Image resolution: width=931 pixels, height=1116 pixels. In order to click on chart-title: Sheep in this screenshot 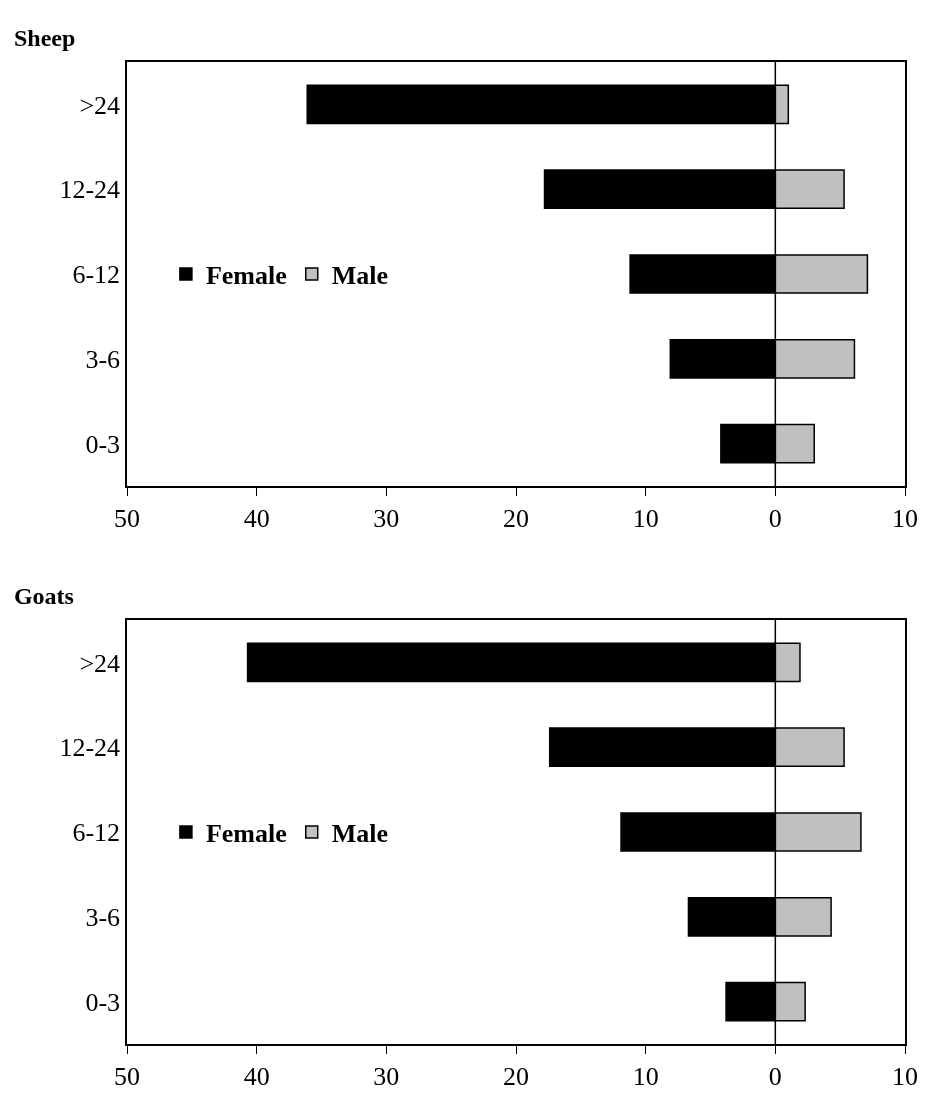, I will do `click(44, 37)`.